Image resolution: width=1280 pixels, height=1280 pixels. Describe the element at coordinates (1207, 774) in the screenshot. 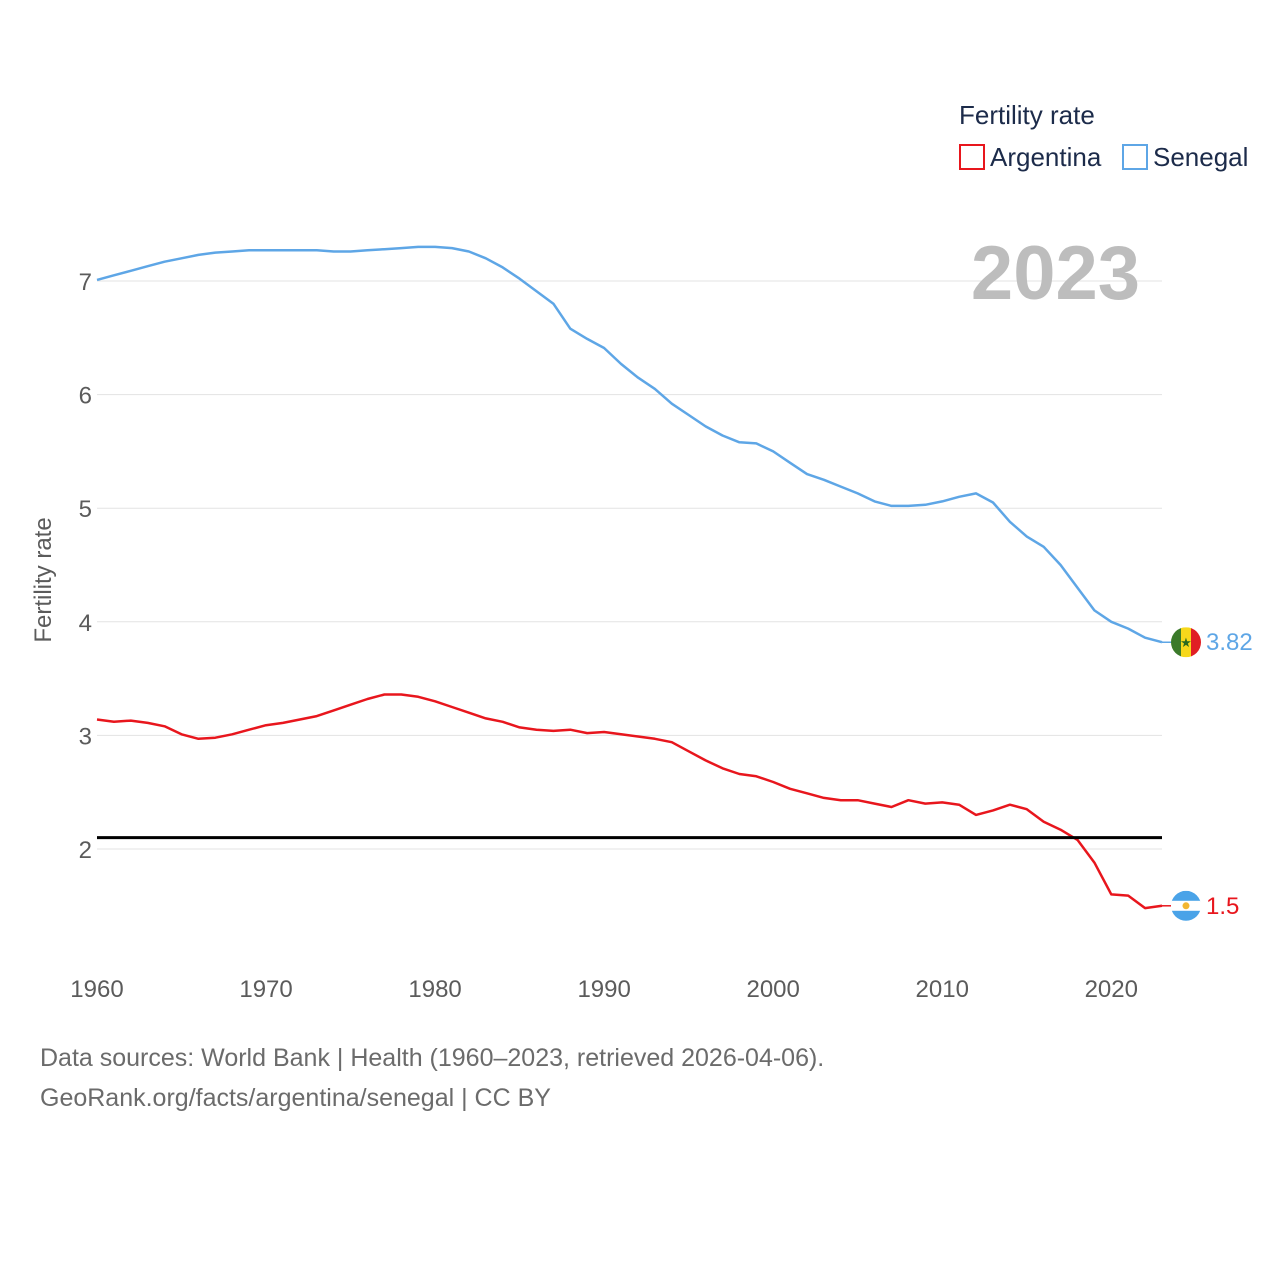

I see `end-markers: 1.5 ★ 3.82` at that location.